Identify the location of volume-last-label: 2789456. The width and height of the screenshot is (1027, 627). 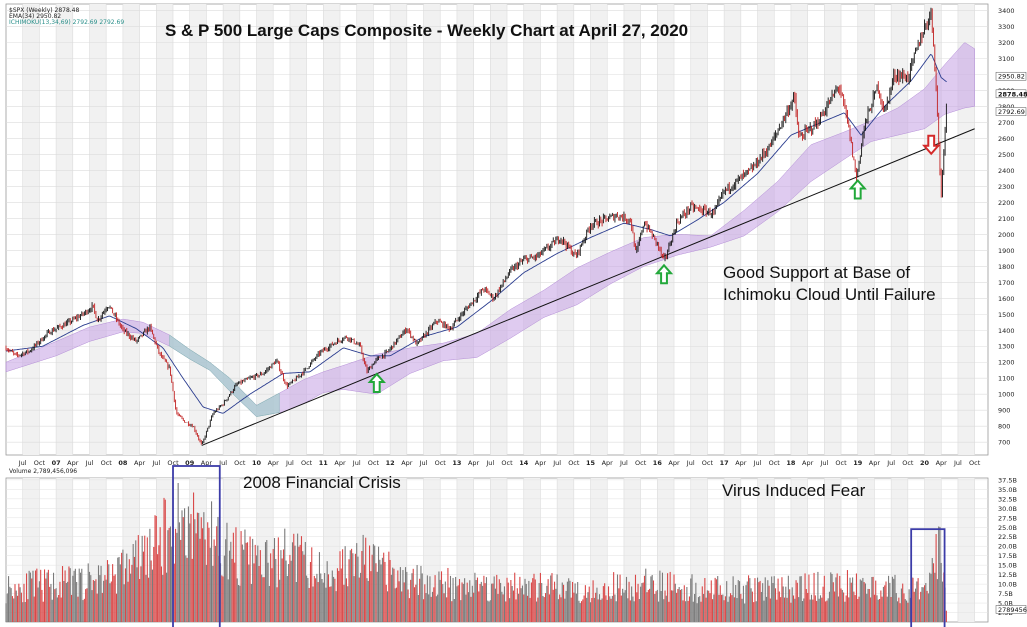
(1012, 610).